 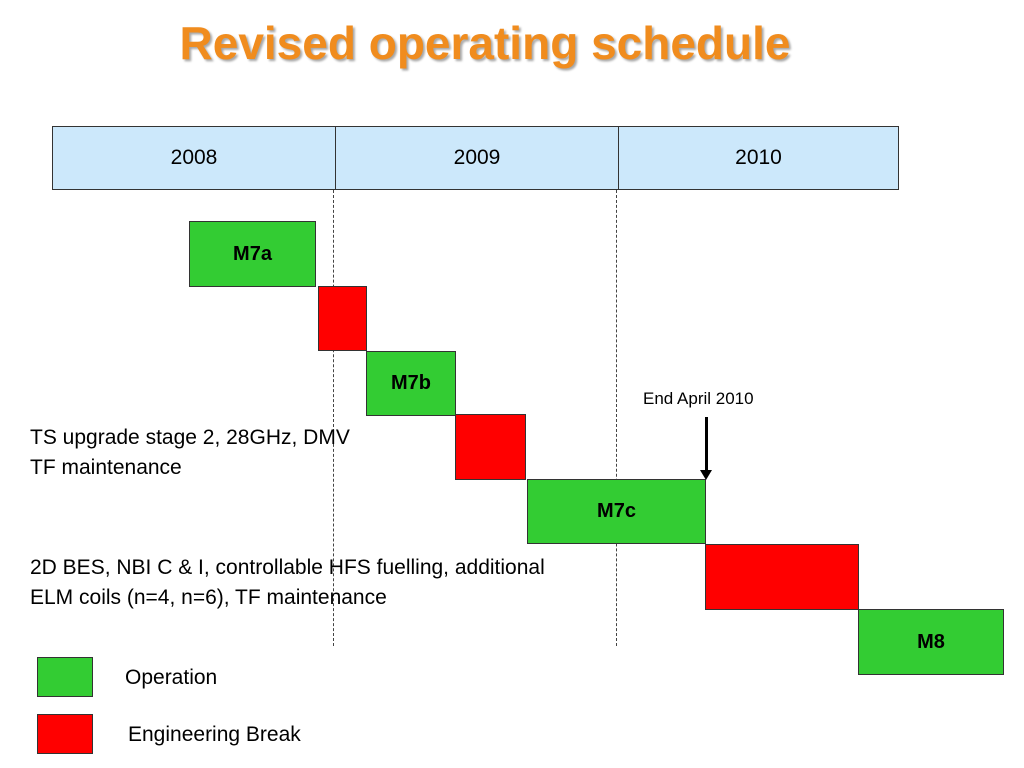 I want to click on block-m7c: M7c, so click(x=616, y=511).